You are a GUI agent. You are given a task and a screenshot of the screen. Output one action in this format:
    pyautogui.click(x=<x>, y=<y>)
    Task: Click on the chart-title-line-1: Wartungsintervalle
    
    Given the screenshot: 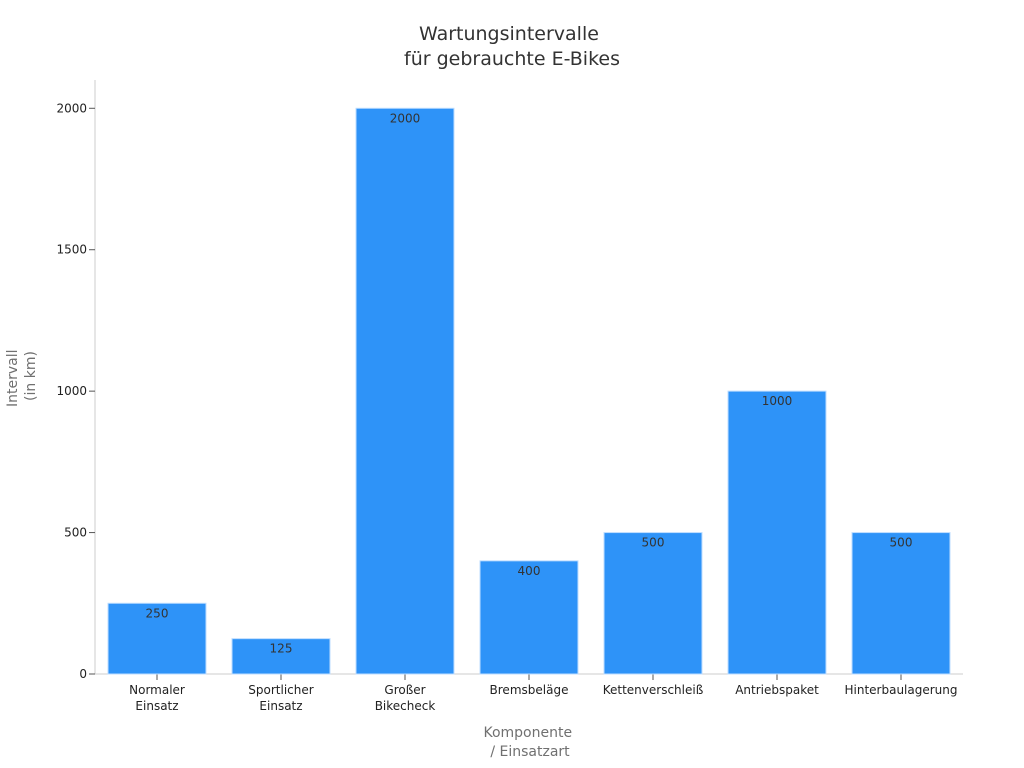 What is the action you would take?
    pyautogui.click(x=509, y=34)
    